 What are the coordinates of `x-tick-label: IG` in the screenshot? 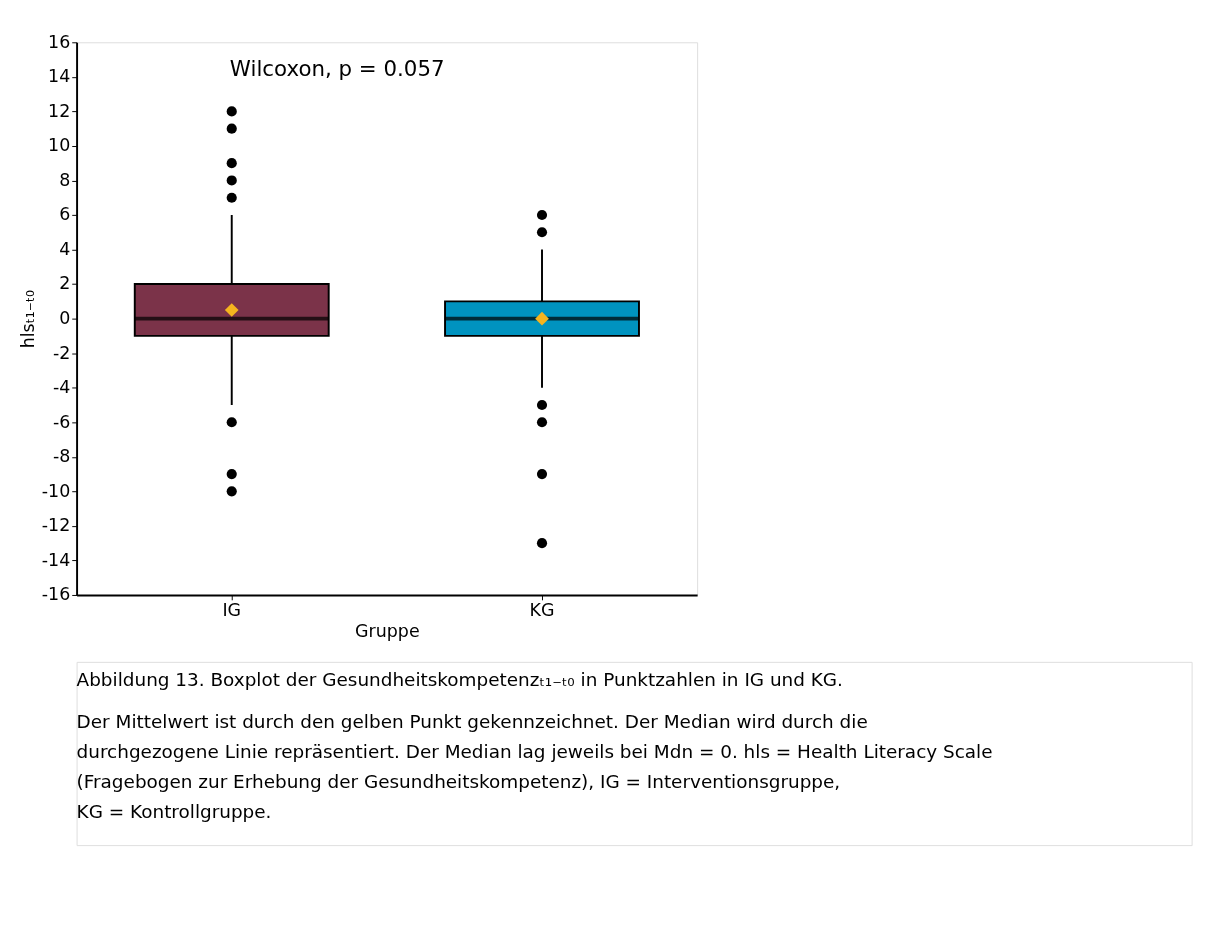 It's located at (232, 609).